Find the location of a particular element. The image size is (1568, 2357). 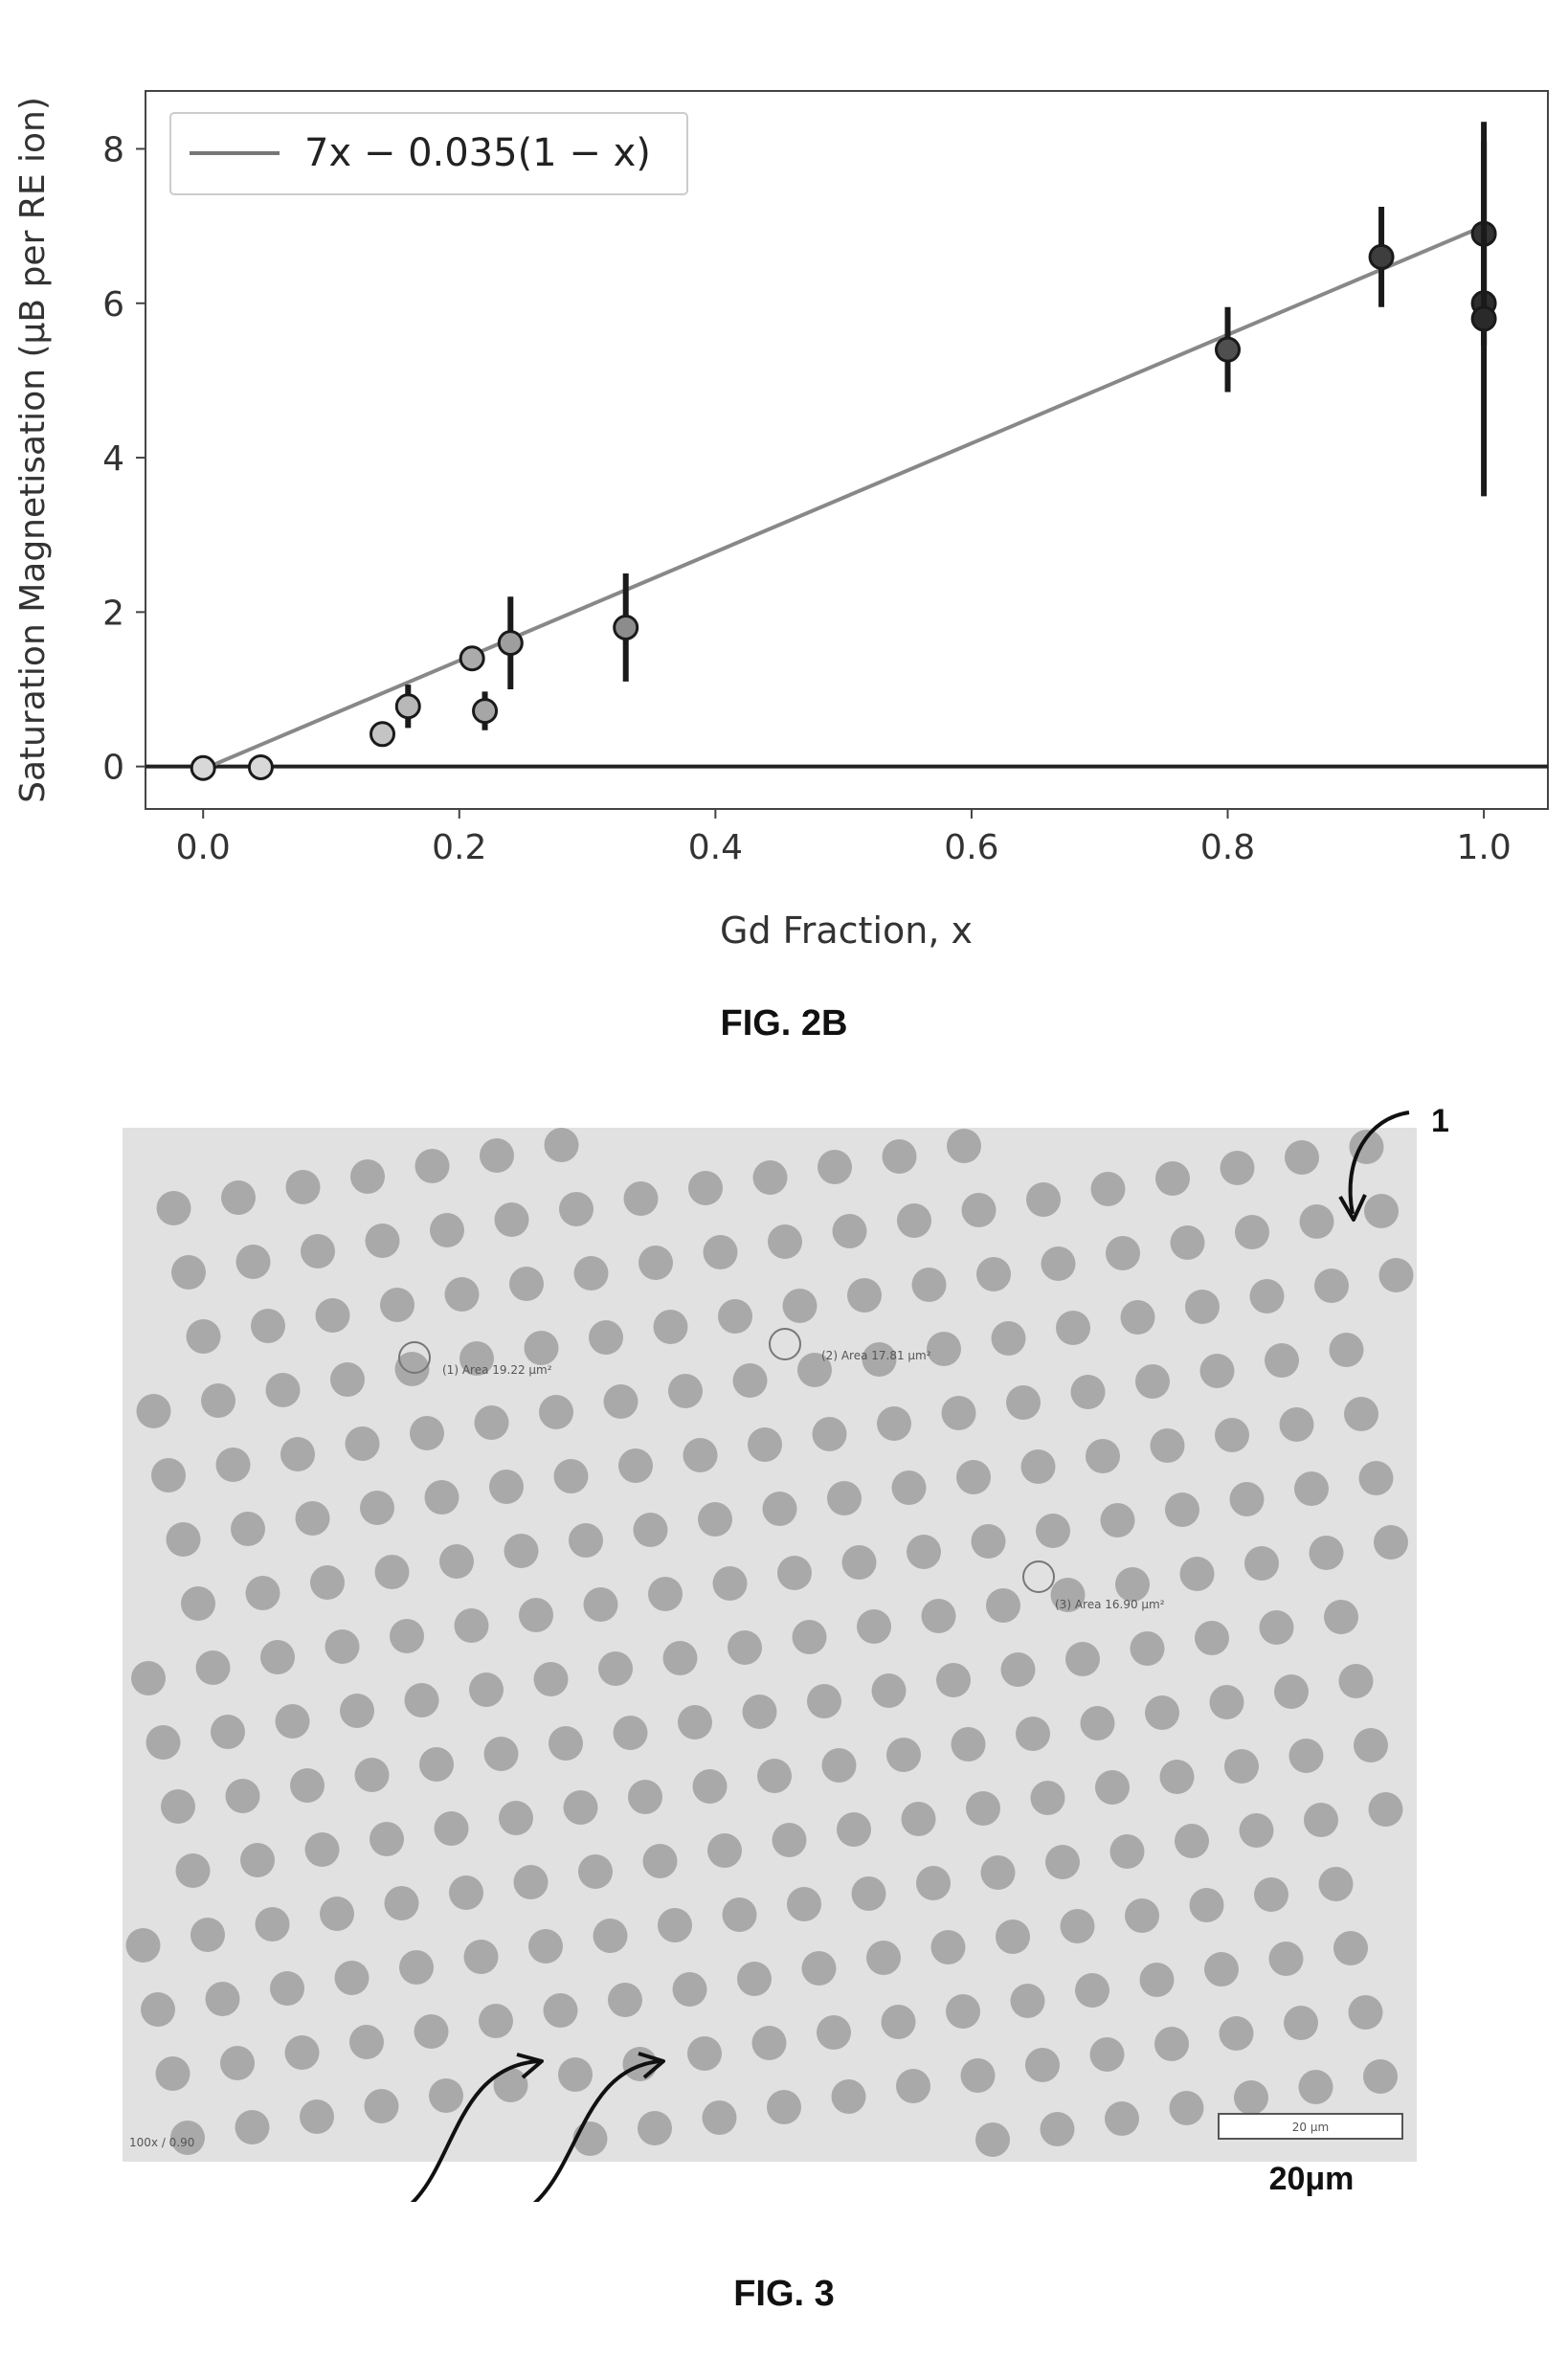

measured-dot-1-outline is located at coordinates (415, 1357).